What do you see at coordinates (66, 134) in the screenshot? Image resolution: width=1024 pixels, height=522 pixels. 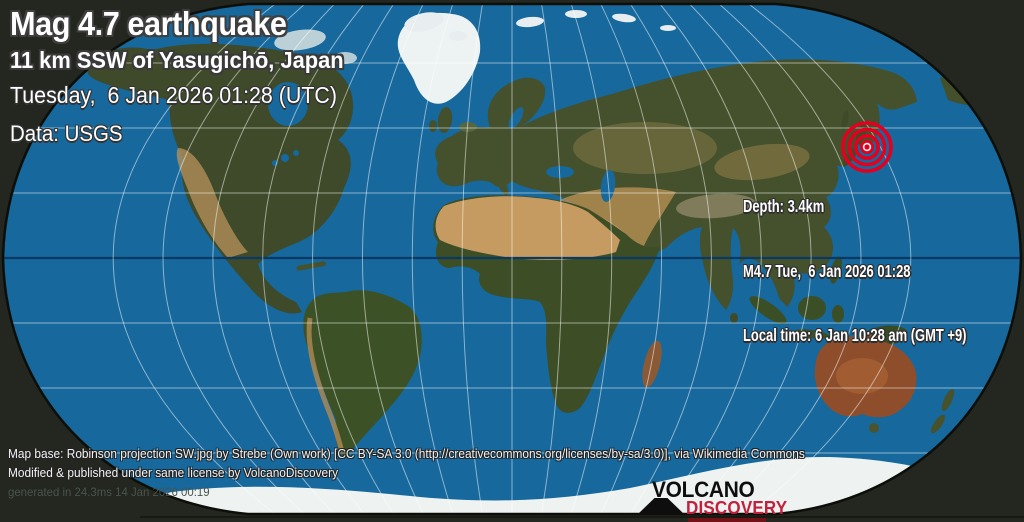 I see `data-source: Data: USGS` at bounding box center [66, 134].